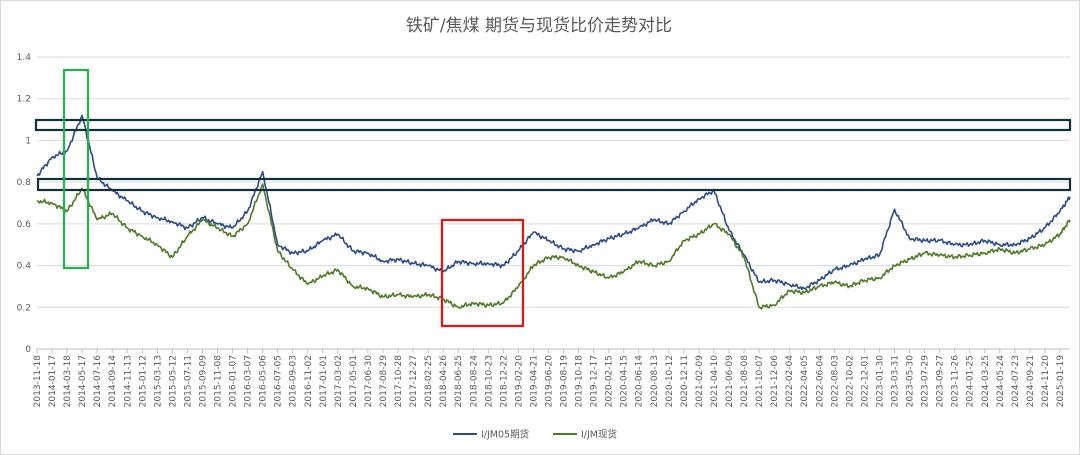 This screenshot has height=455, width=1080. Describe the element at coordinates (24, 308) in the screenshot. I see `y-tick-label: 0.2` at that location.